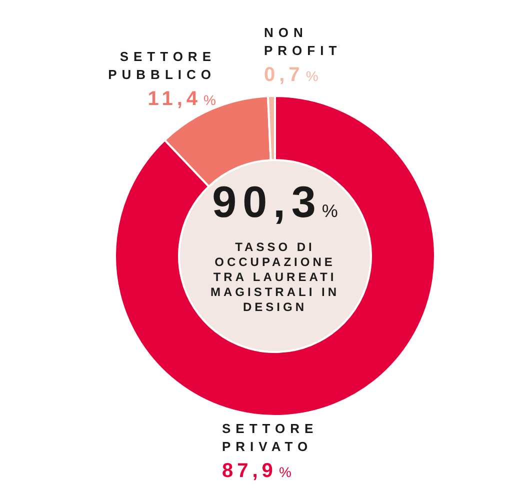  Describe the element at coordinates (182, 99) in the screenshot. I see `data-label: 11,4%` at that location.